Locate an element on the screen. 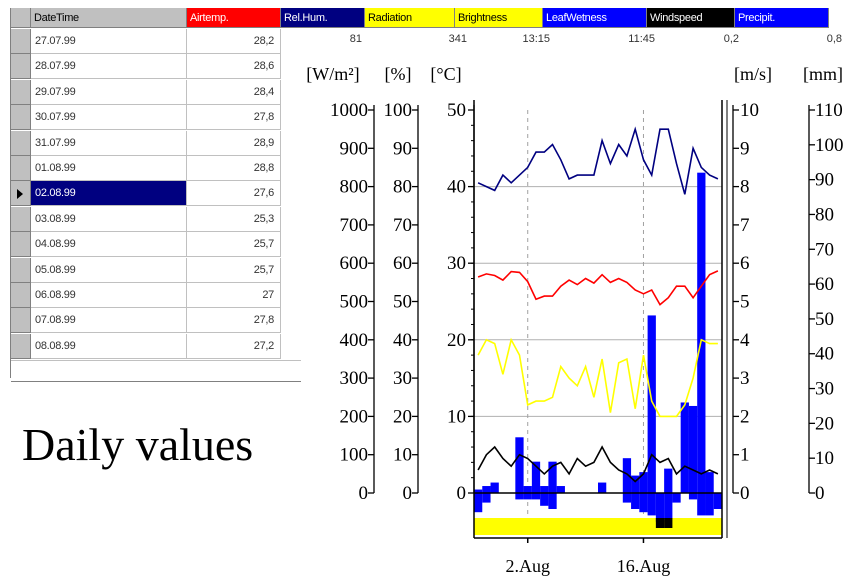 The width and height of the screenshot is (843, 577). grid-empty-area is located at coordinates (156, 371).